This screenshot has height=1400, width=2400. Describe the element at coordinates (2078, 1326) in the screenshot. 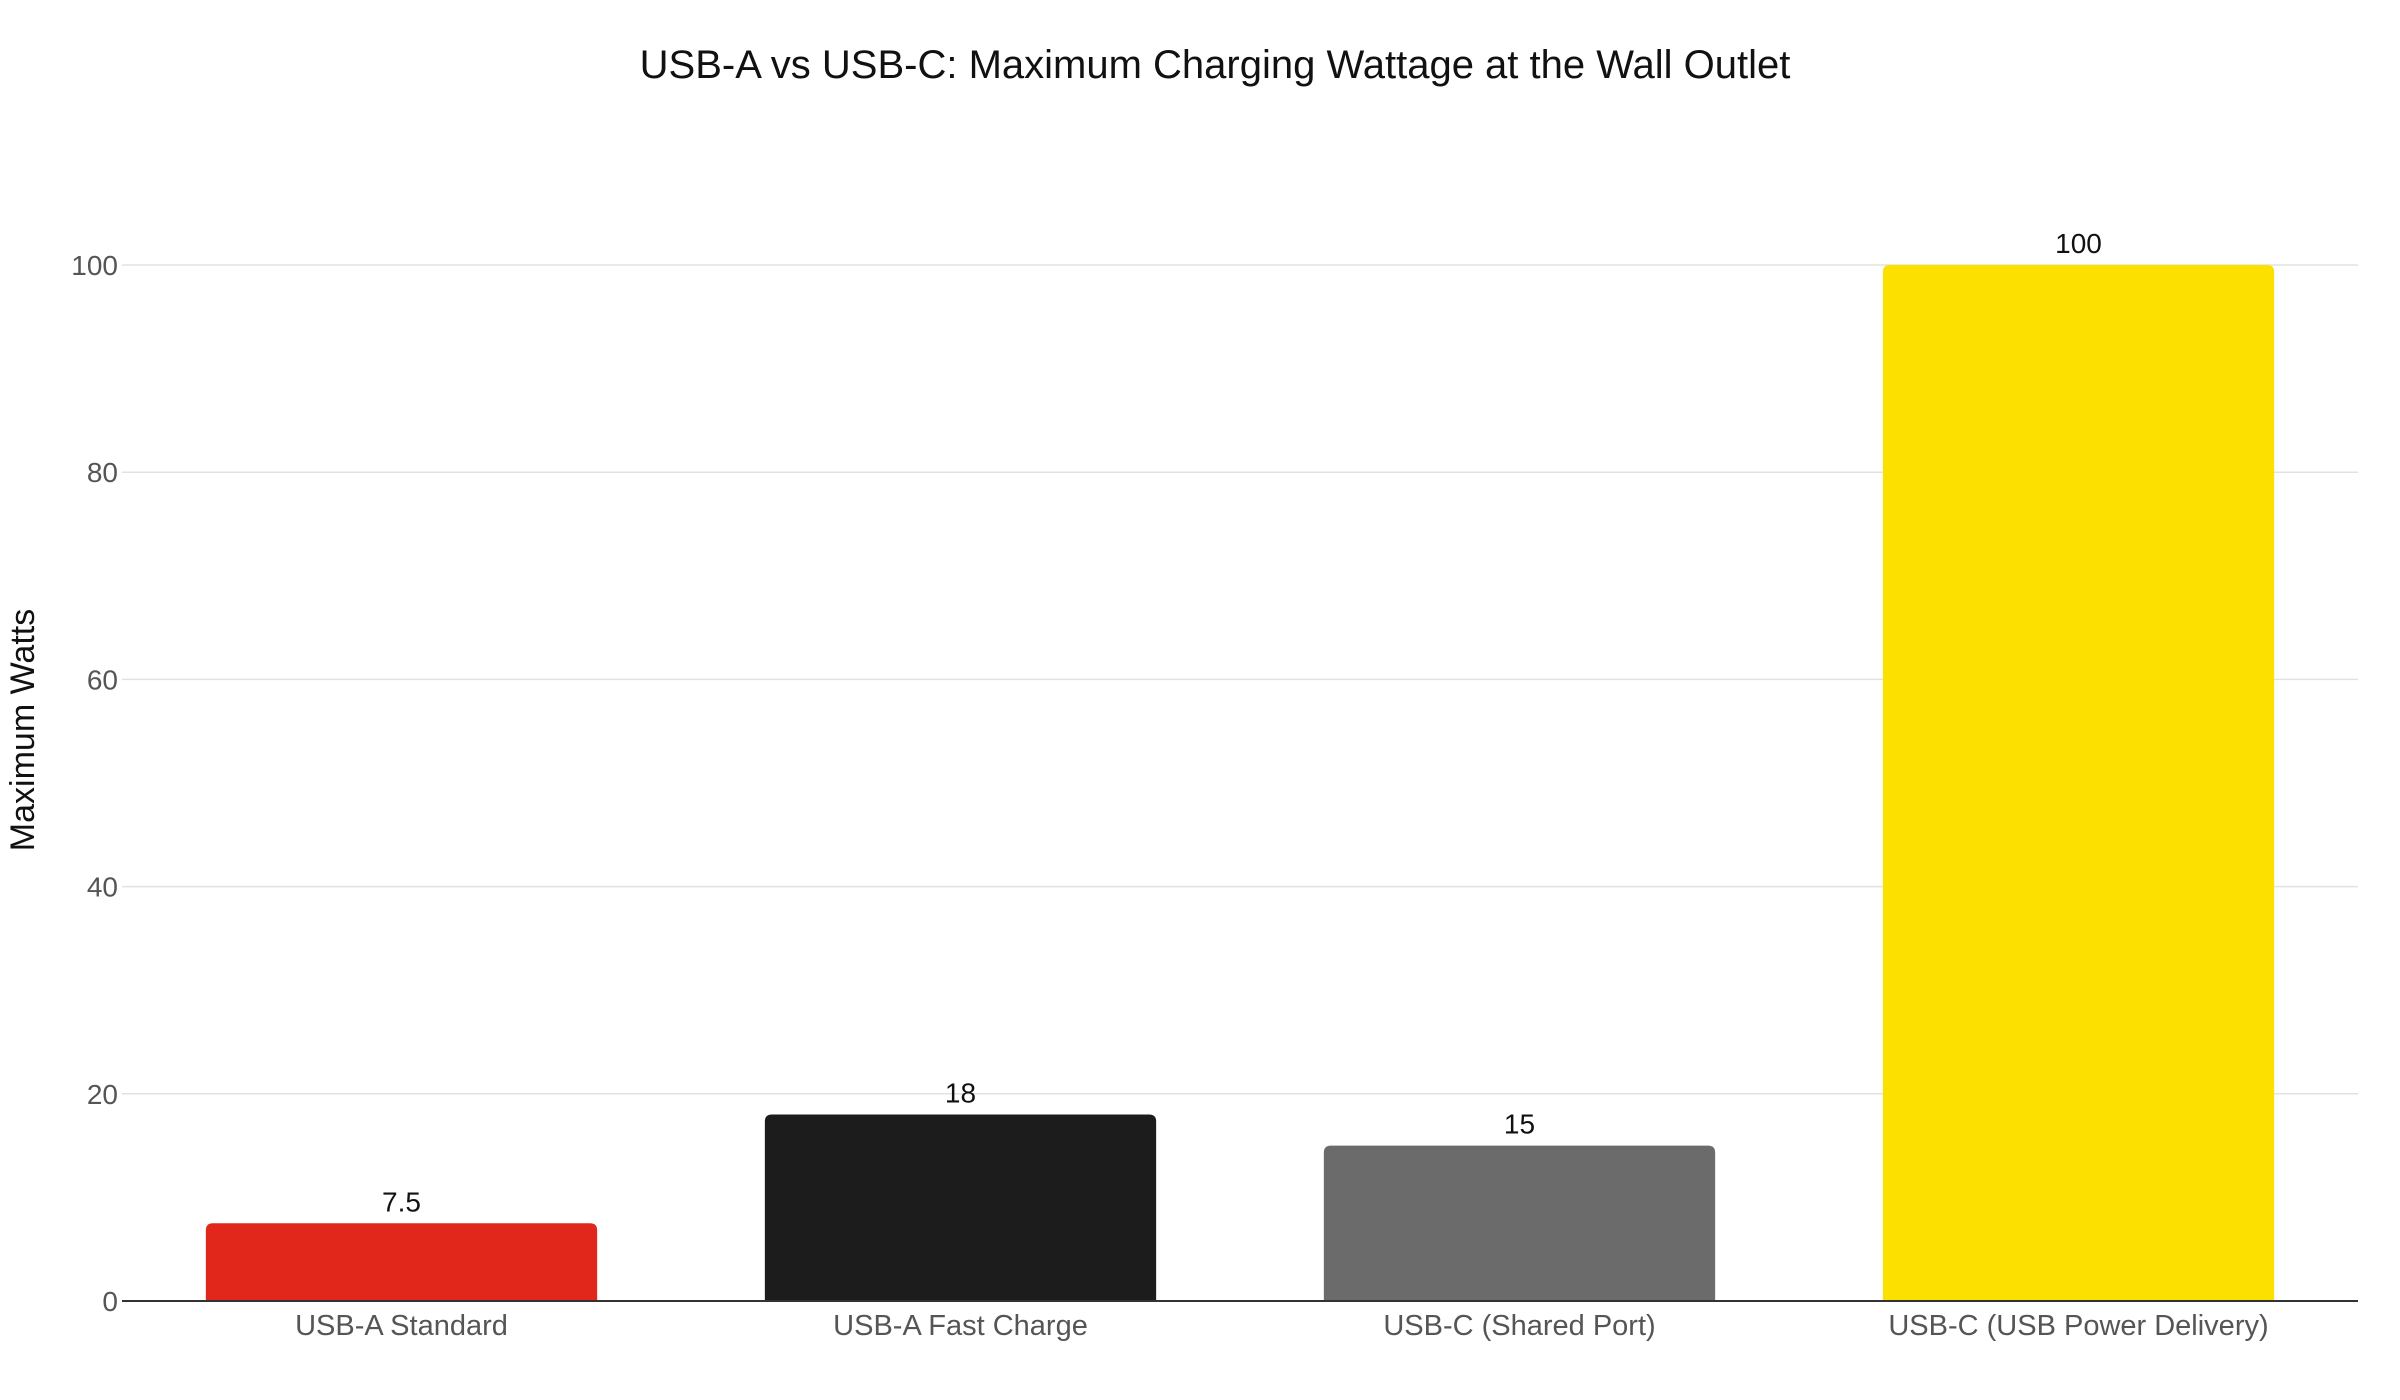

I see `x-tick-label: USB-C (USB Power Delivery)` at that location.